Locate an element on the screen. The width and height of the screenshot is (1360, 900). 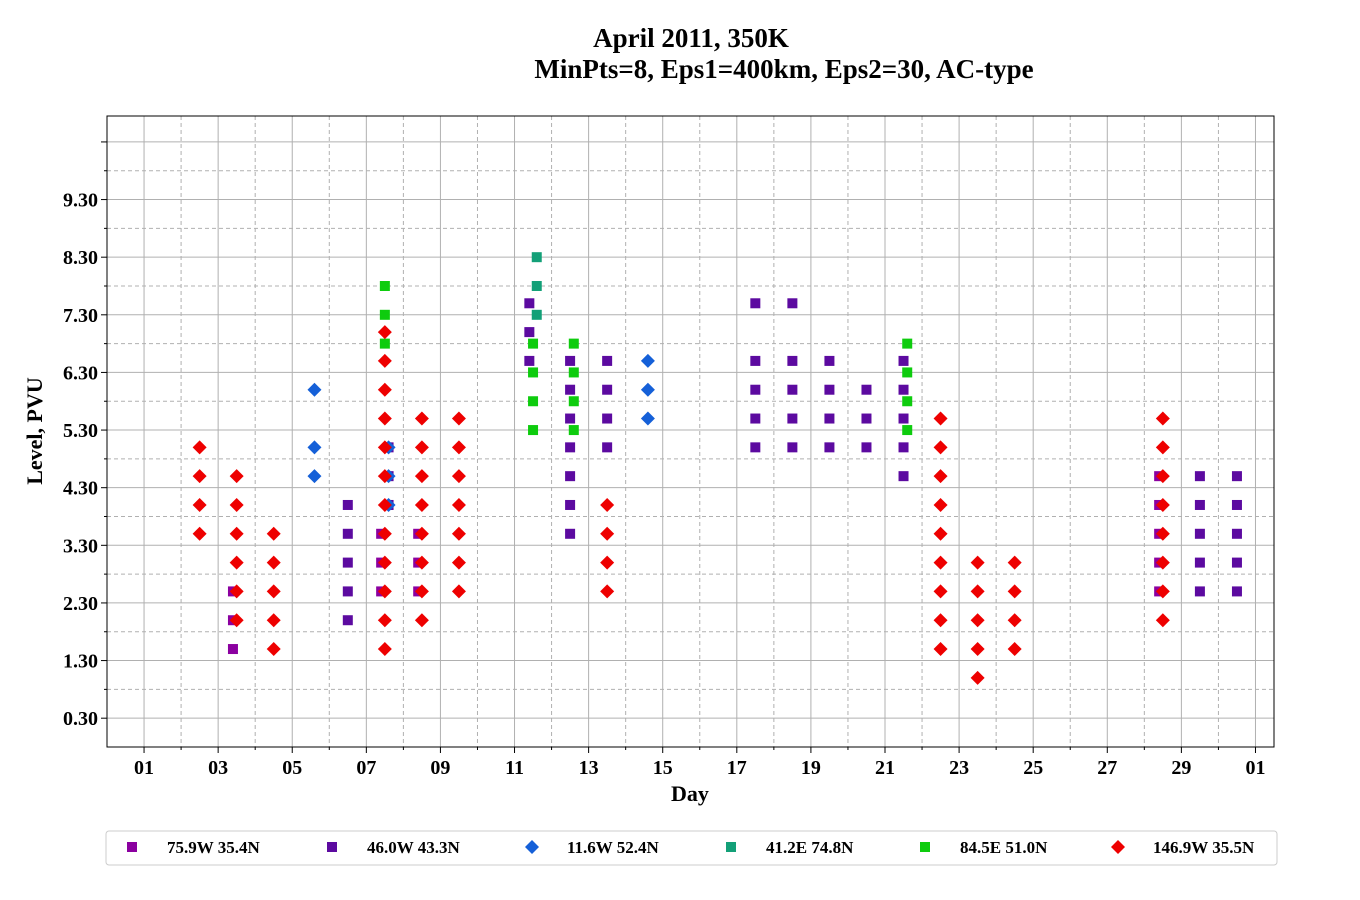
y-tick-label: 0.30 is located at coordinates (80, 719).